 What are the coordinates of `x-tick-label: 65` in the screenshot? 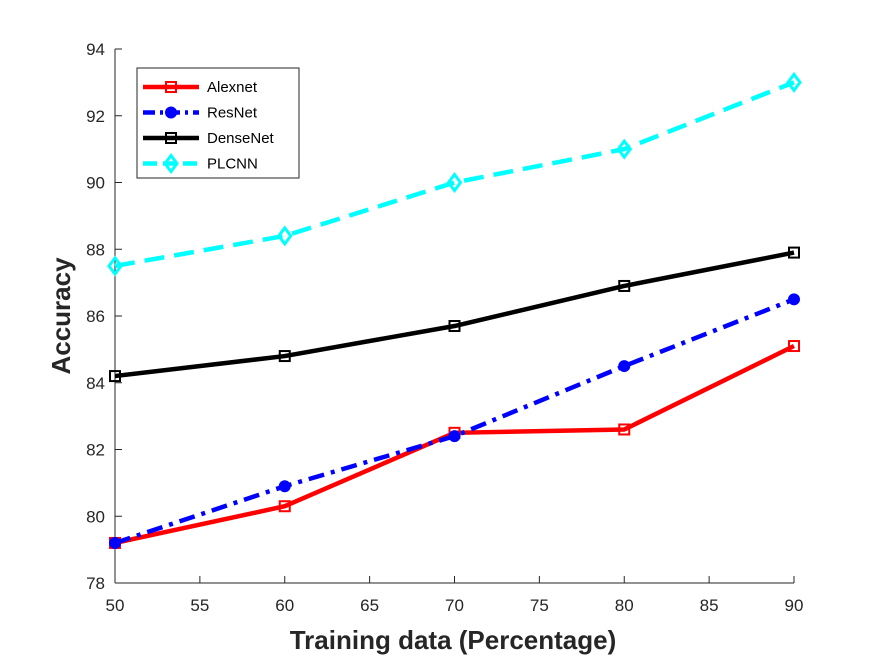 It's located at (369, 605).